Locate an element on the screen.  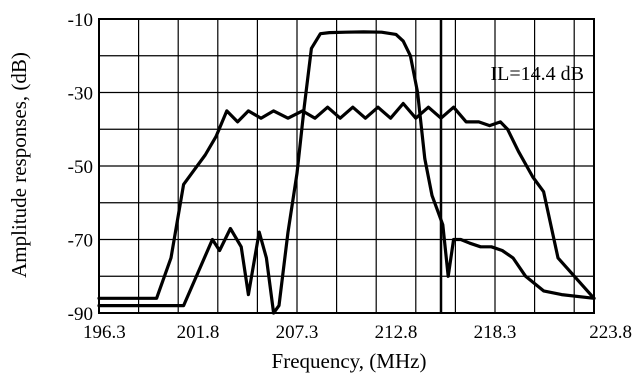
y-tick-label: -50 is located at coordinates (80, 167).